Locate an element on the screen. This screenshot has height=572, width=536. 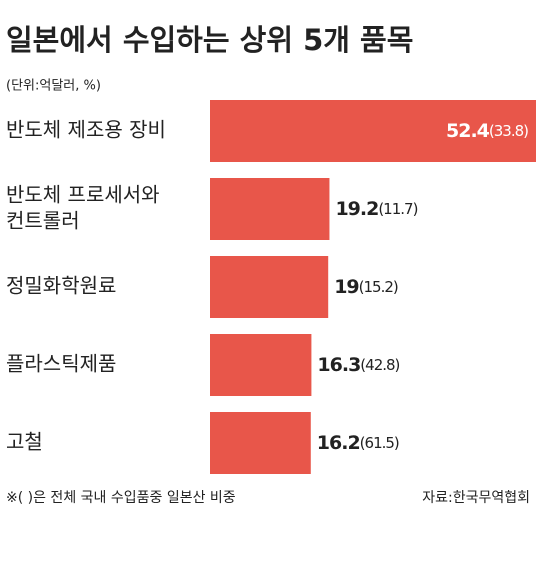
share-label: (61.5) is located at coordinates (379, 443).